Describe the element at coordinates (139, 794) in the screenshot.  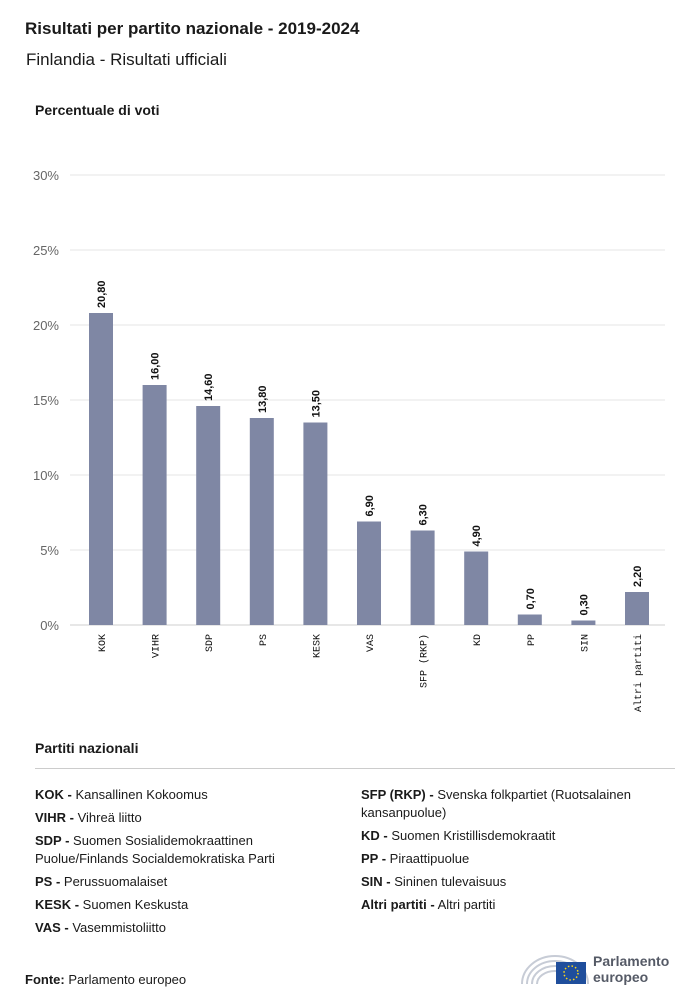
I see `legend-name: Kansallinen Kokoomus` at that location.